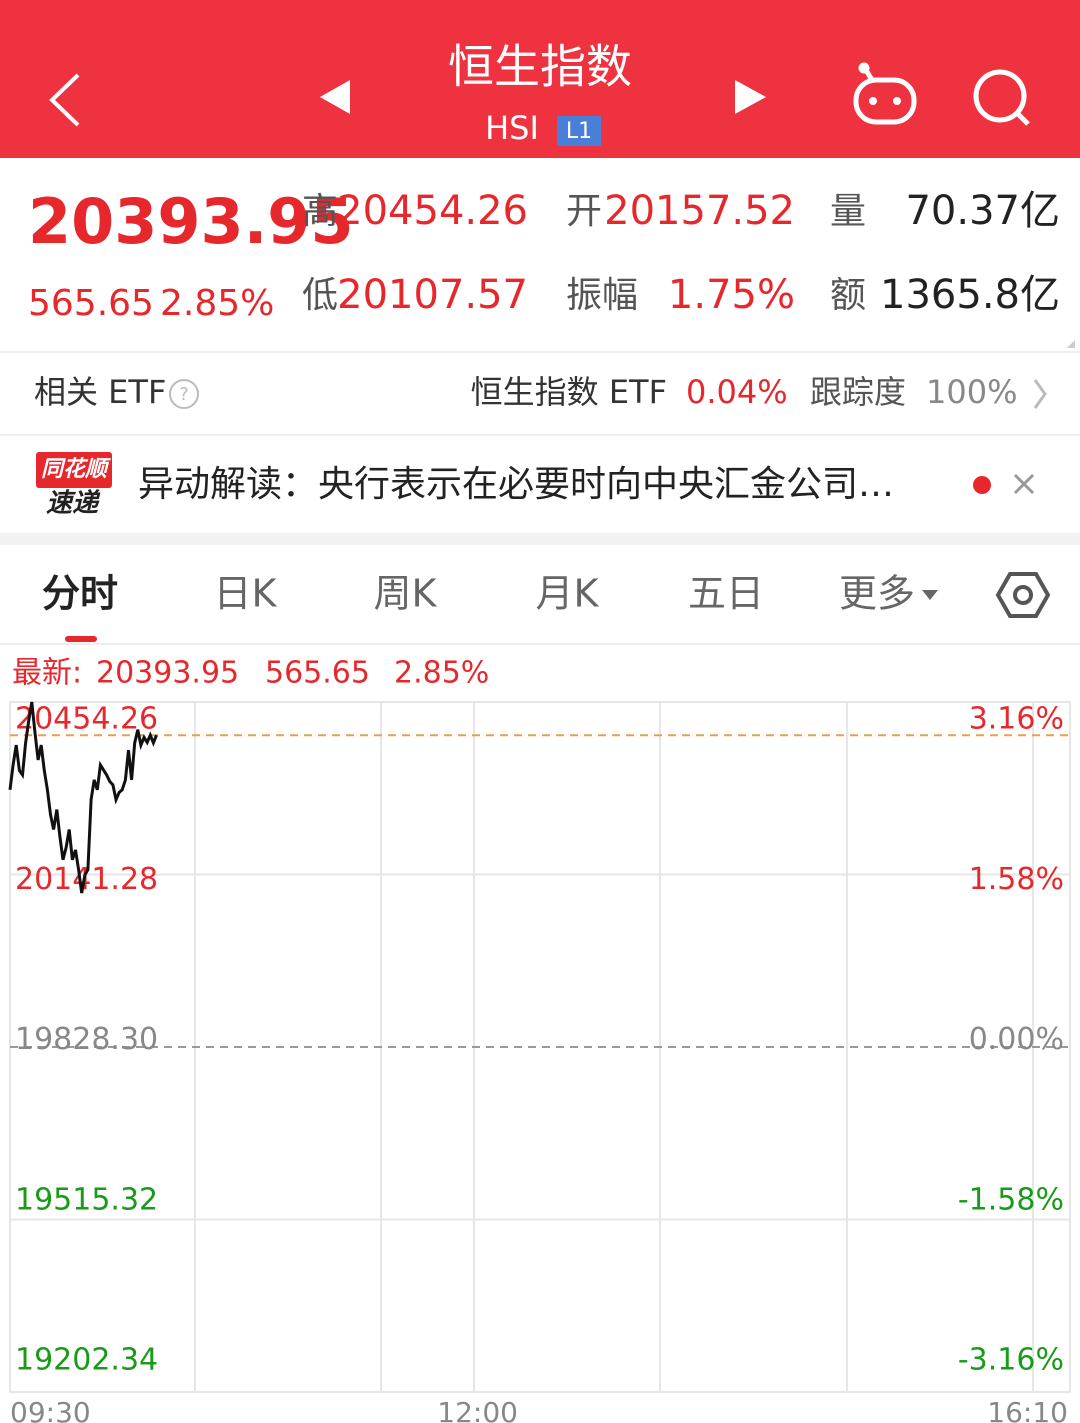 Image resolution: width=1080 pixels, height=1423 pixels. Describe the element at coordinates (982, 211) in the screenshot. I see `stat-value: 70.37亿` at that location.